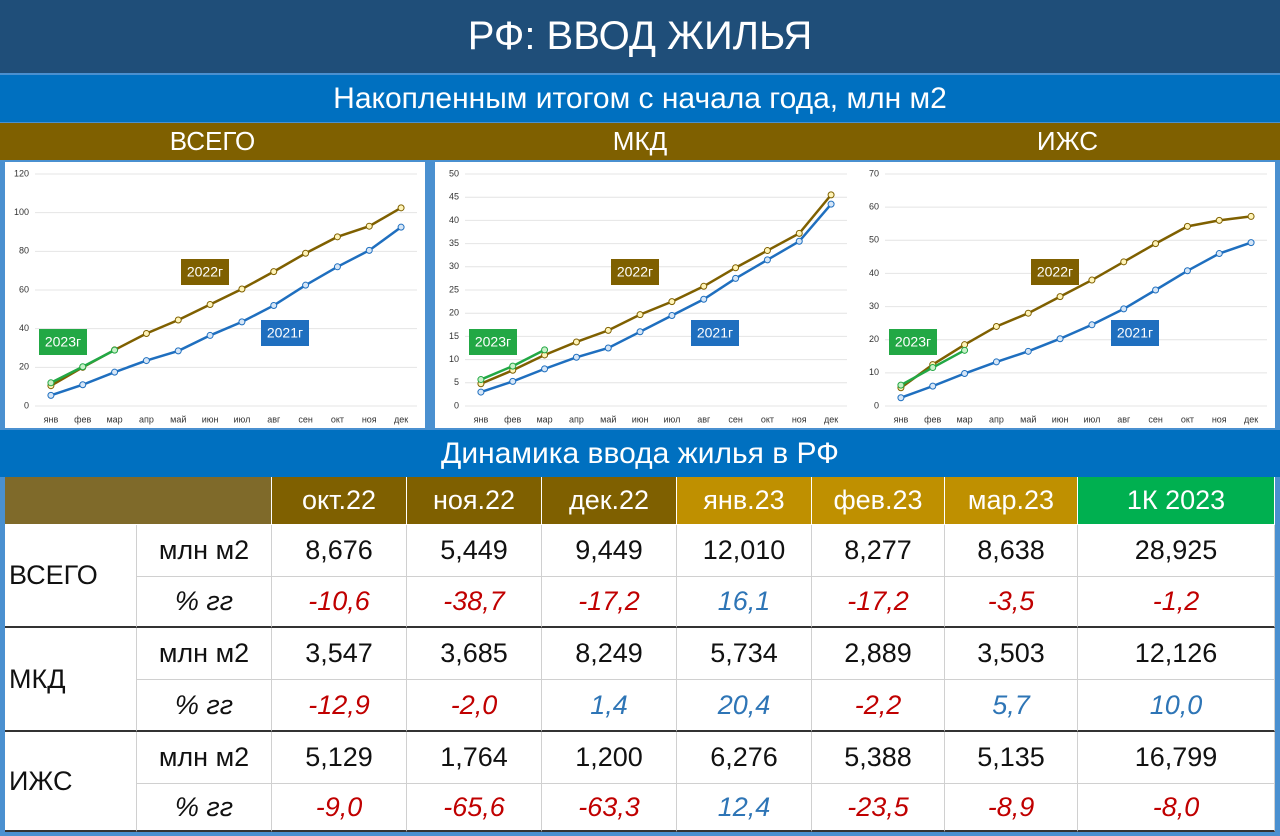  Describe the element at coordinates (474, 758) in the screenshot. I see `table-cell: 1,764` at that location.